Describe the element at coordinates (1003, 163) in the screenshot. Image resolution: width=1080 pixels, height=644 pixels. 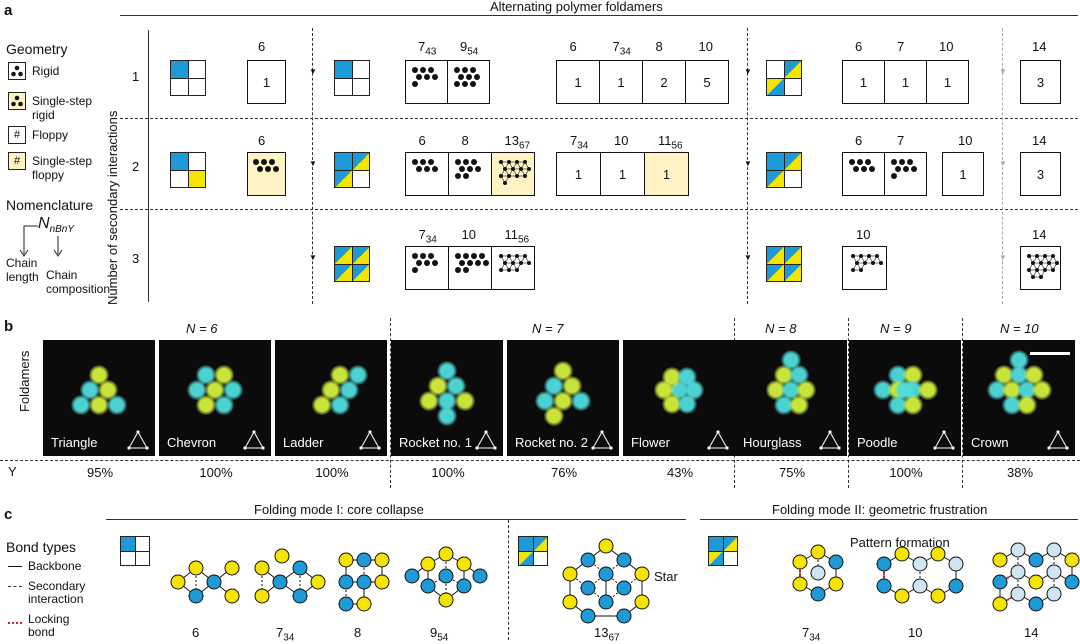
I see `transition-arrow-grey-1: ▼` at that location.